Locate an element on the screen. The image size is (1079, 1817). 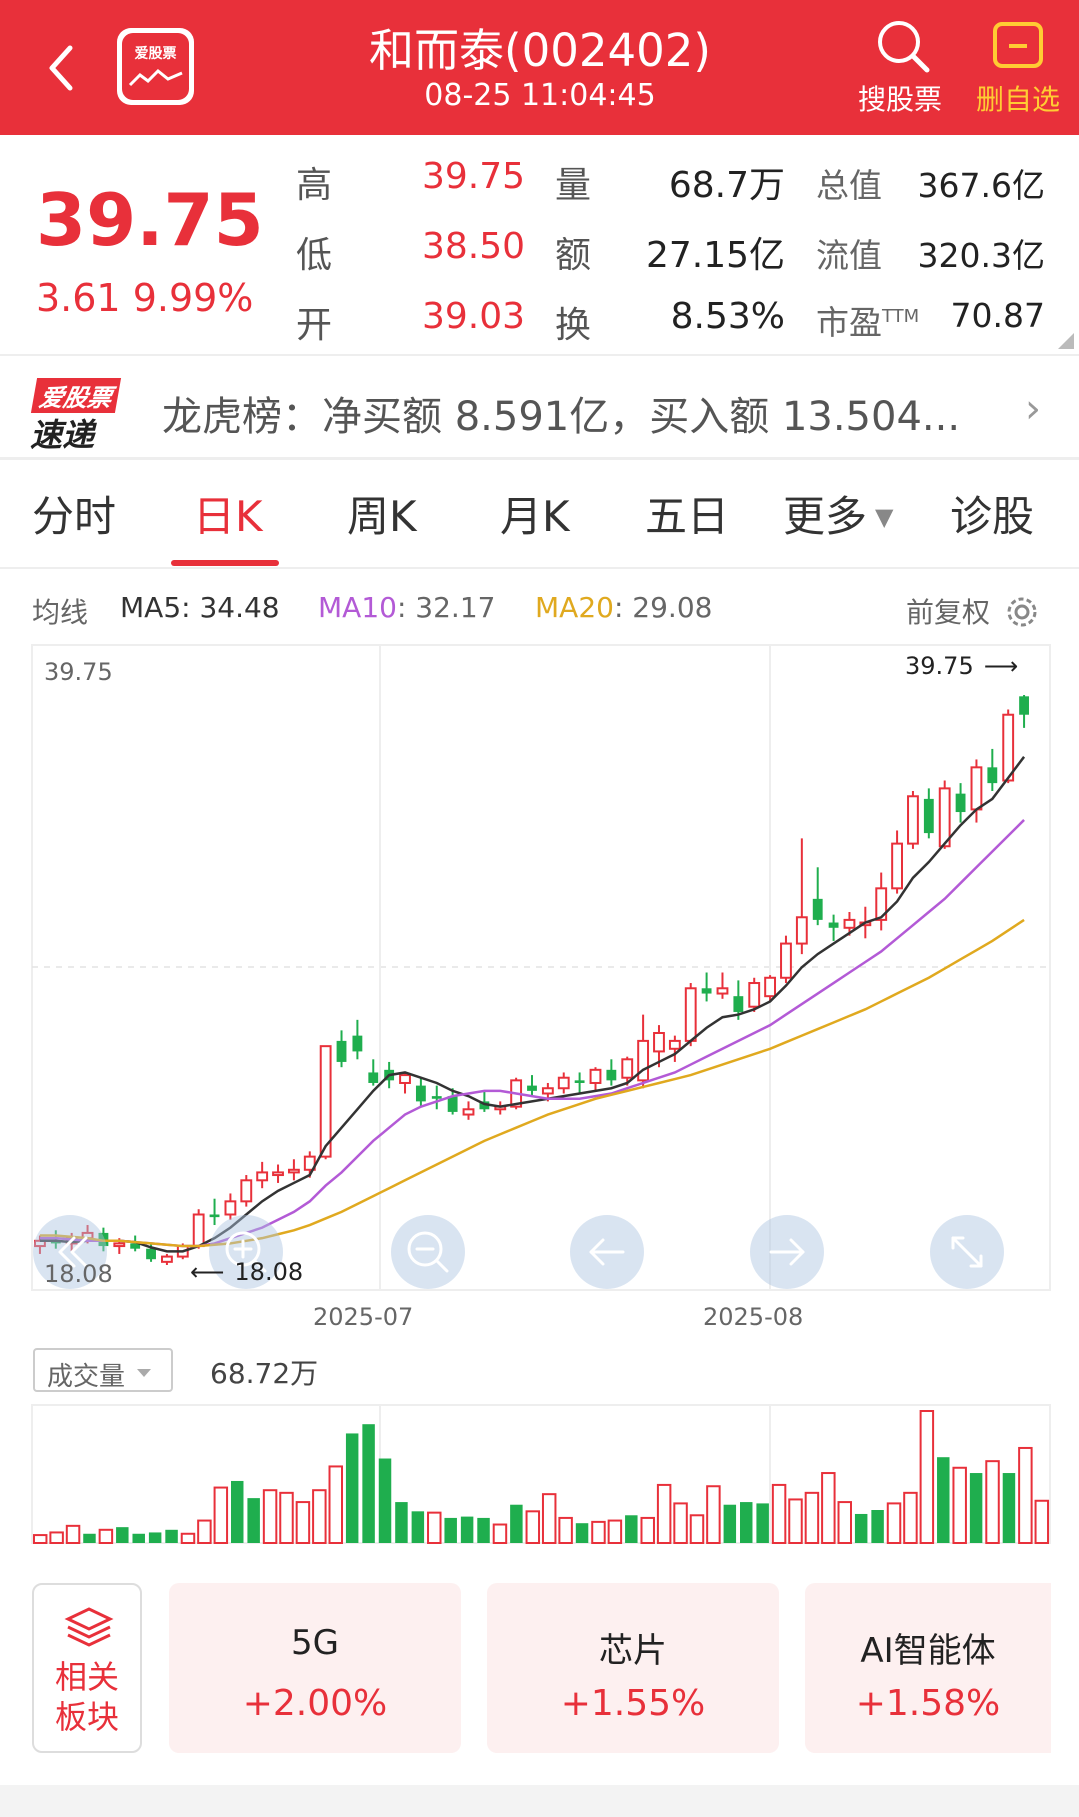
search-label: 搜股票 is located at coordinates (899, 99).